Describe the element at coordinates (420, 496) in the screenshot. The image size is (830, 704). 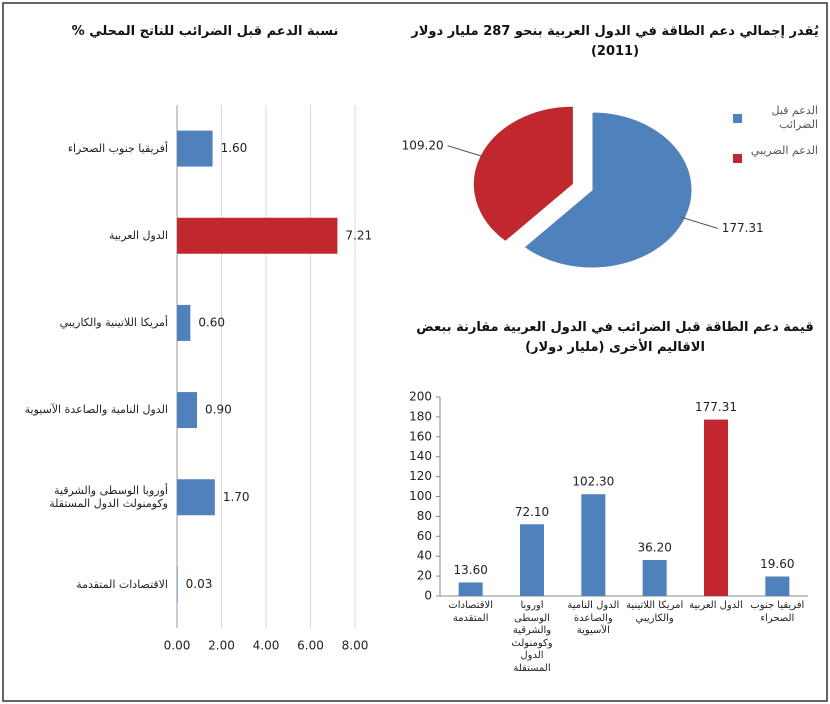
I see `y-tick-label: 100` at that location.